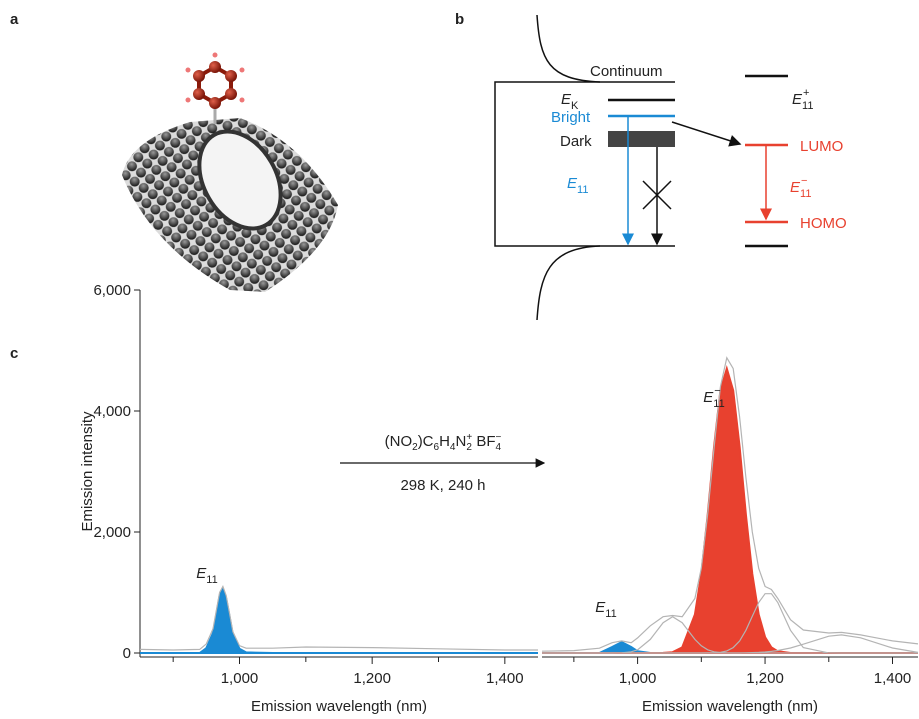  I want to click on diagram-label: Dark, so click(576, 141).